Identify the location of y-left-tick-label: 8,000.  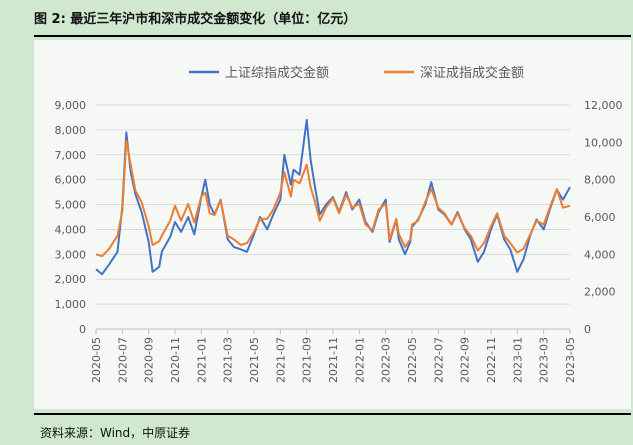
(71, 130).